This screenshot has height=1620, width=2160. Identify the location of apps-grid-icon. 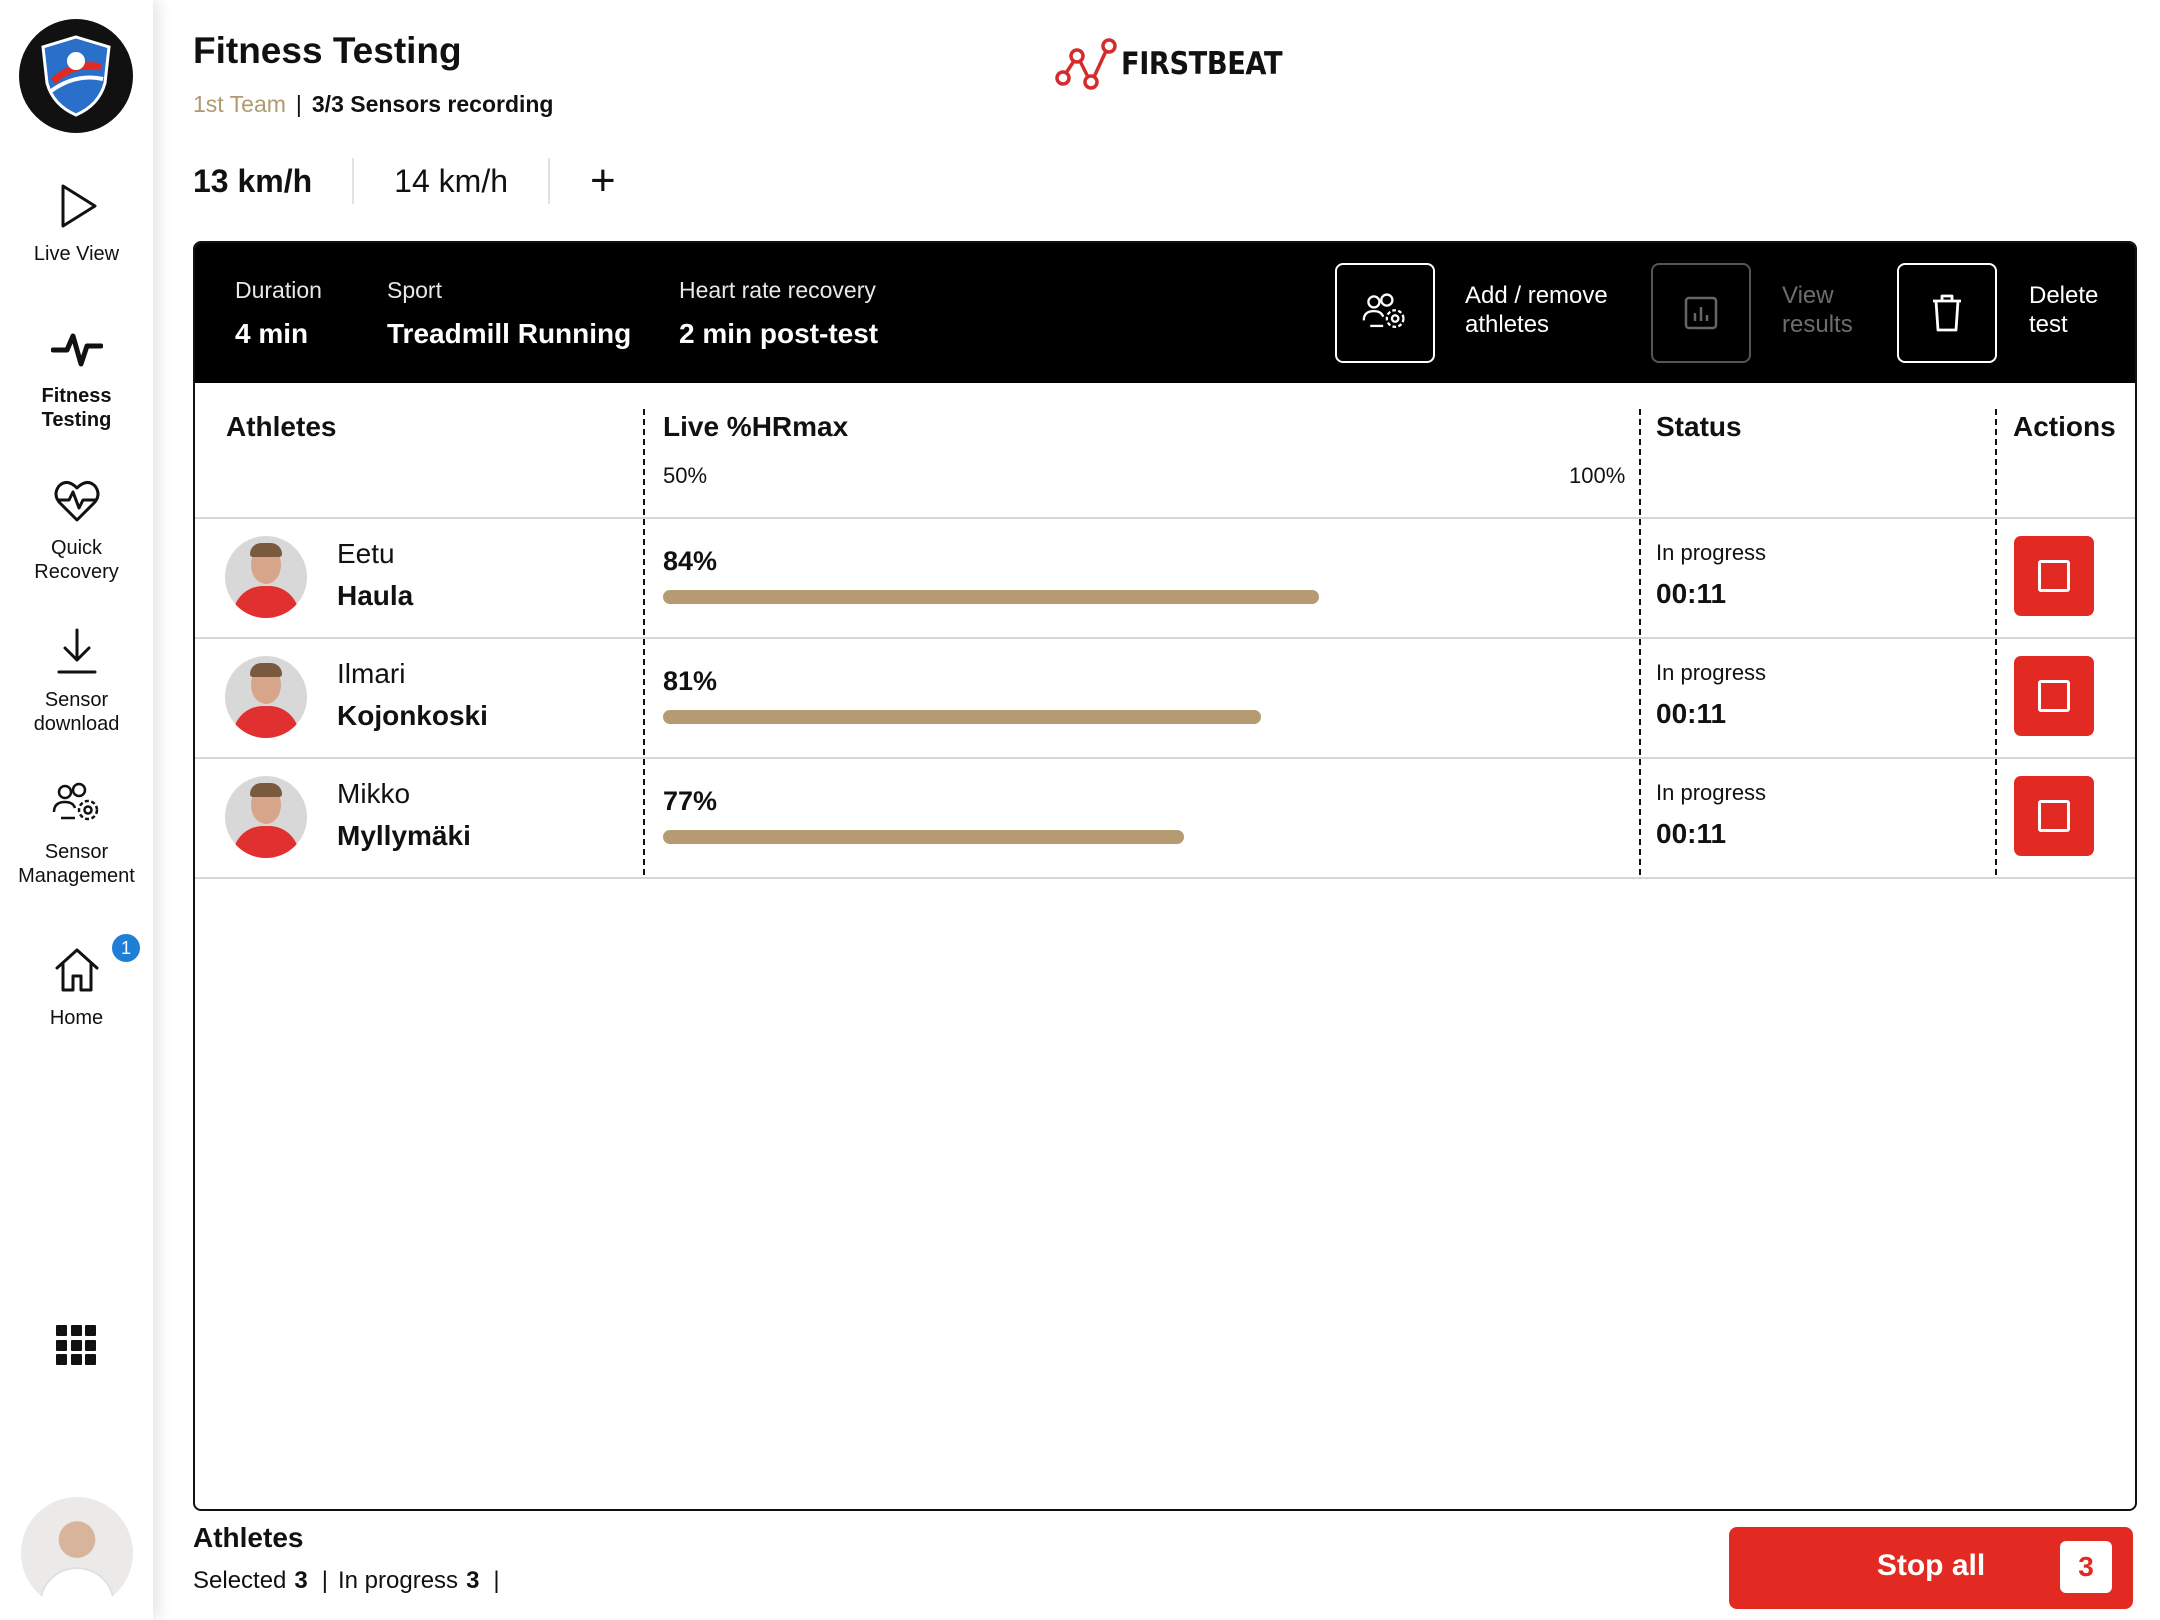
(76, 1345).